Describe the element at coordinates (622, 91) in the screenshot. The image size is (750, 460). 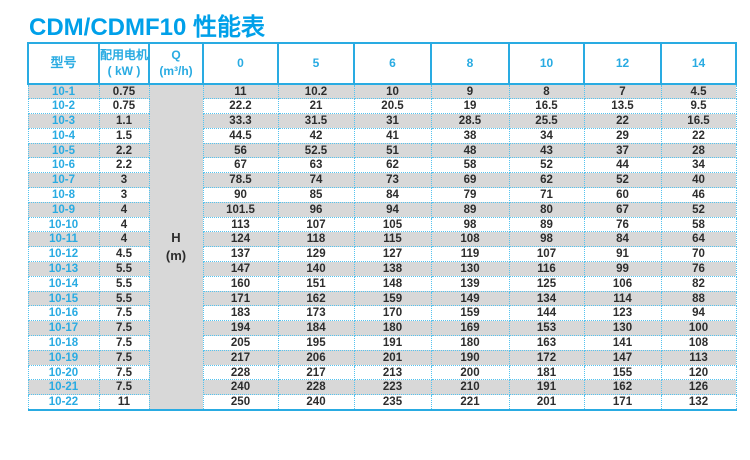
I see `head-value-cell: 7` at that location.